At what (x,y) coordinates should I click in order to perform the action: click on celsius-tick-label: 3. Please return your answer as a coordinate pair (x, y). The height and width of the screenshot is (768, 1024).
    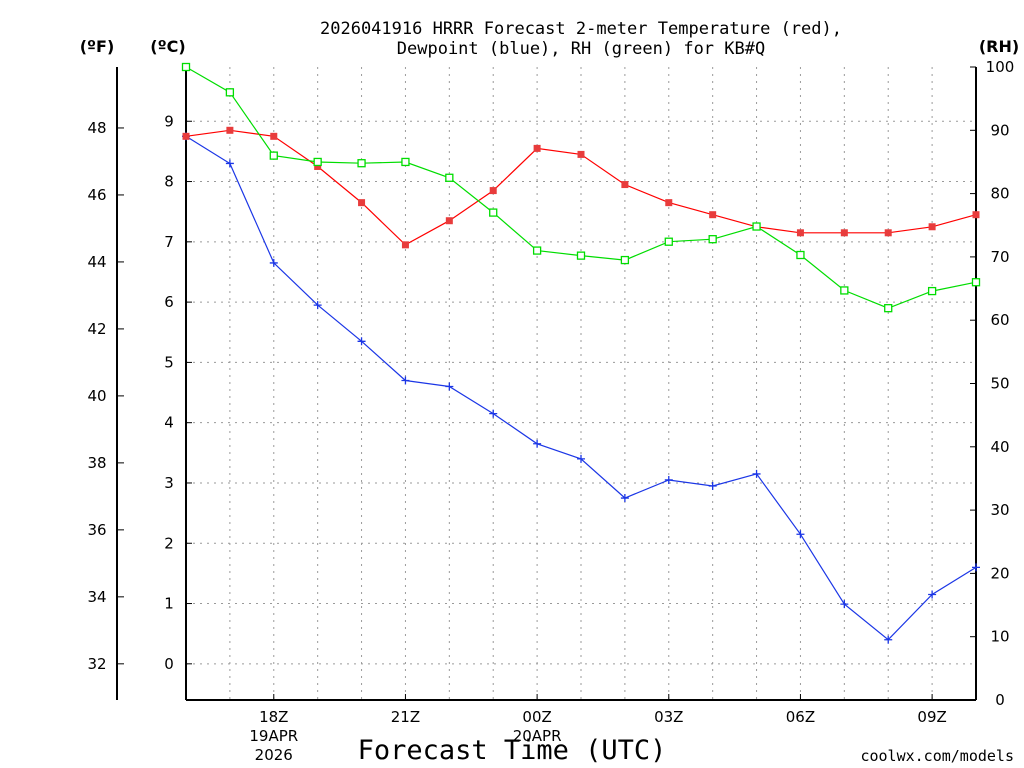
    Looking at the image, I should click on (169, 483).